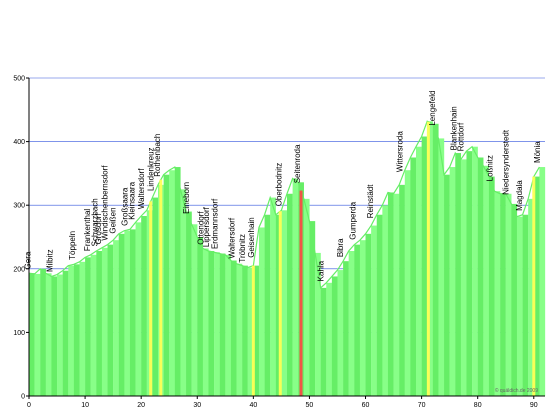 Image resolution: width=550 pixels, height=413 pixels. I want to click on place-label: Rottdorf, so click(461, 136).